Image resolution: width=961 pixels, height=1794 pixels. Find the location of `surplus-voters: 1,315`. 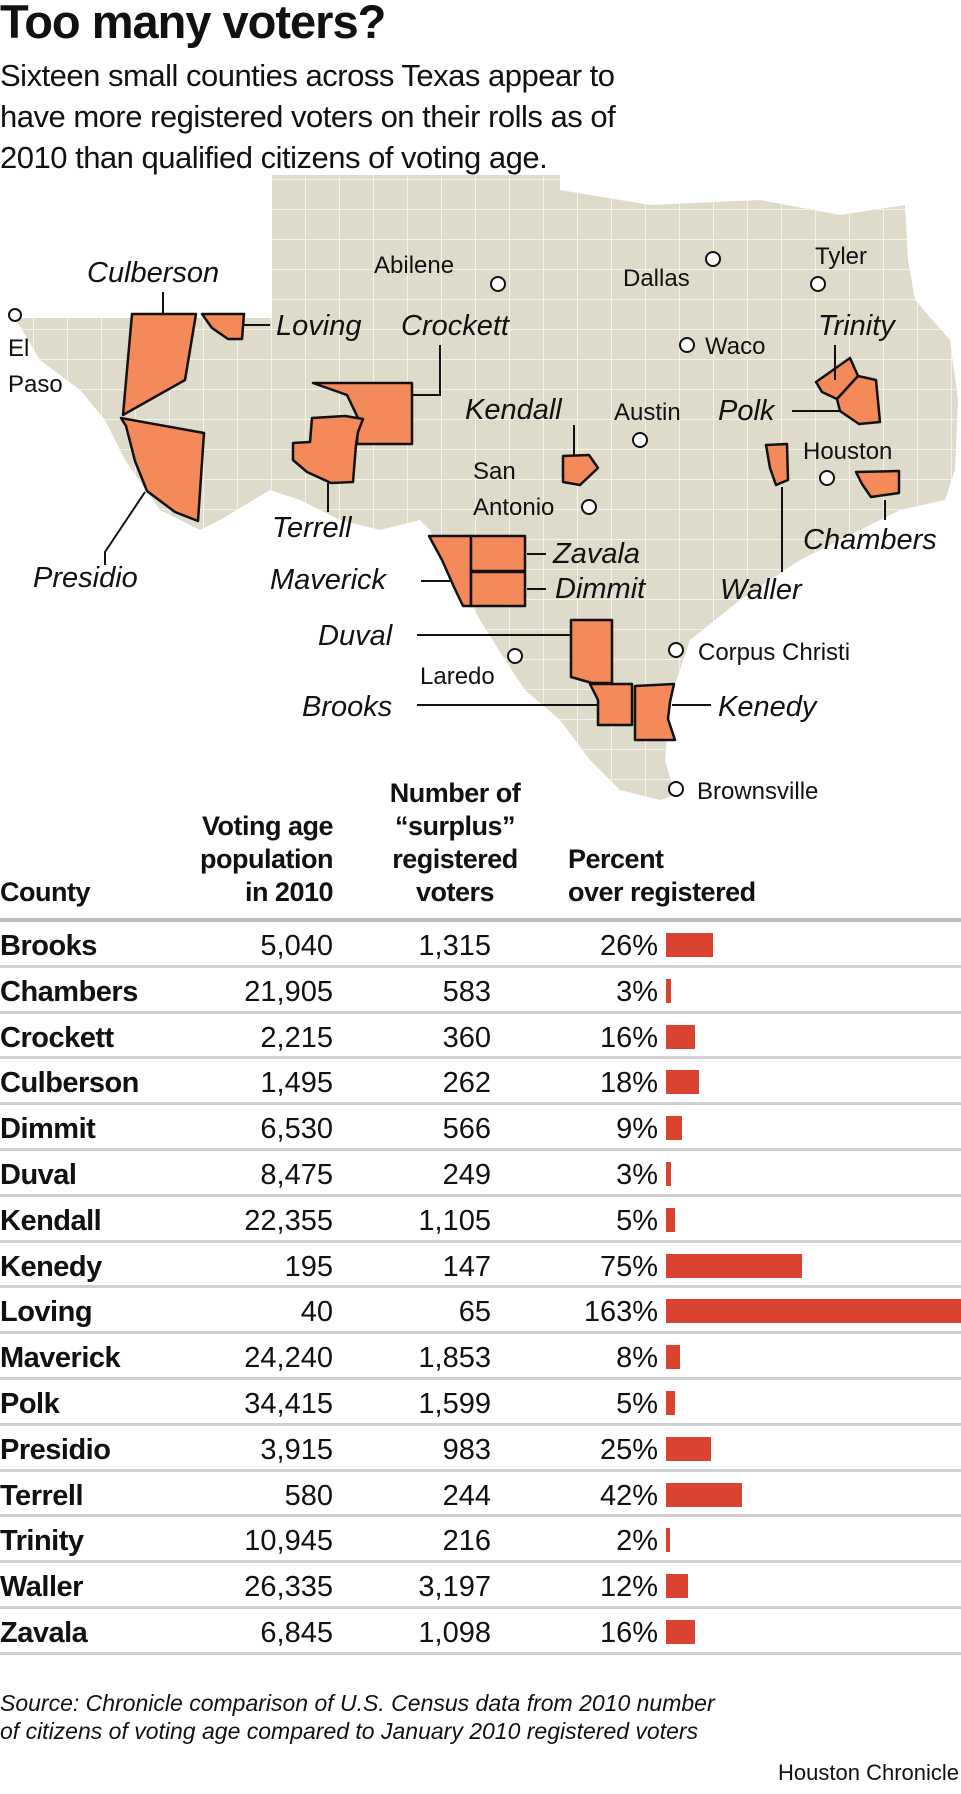

surplus-voters: 1,315 is located at coordinates (454, 946).